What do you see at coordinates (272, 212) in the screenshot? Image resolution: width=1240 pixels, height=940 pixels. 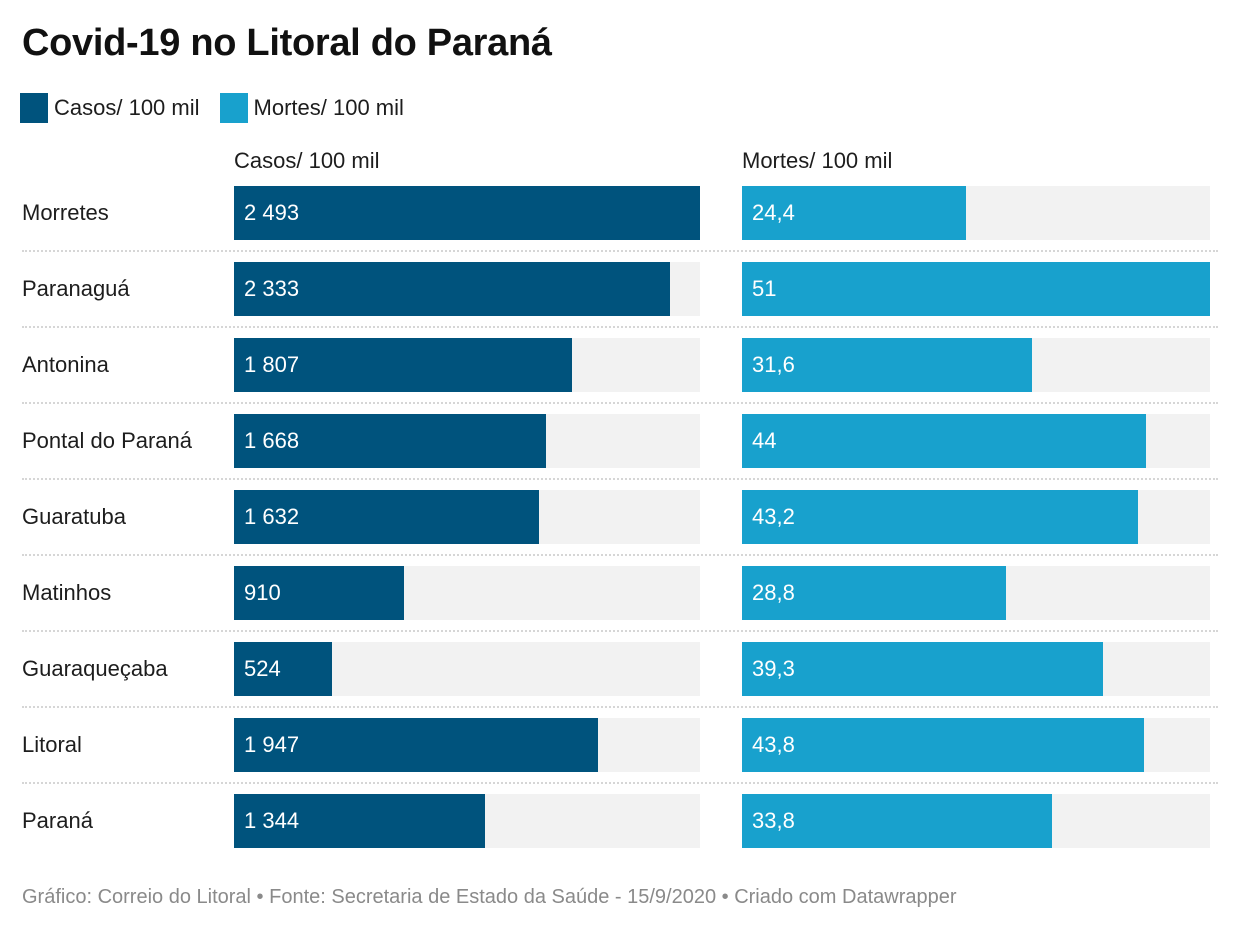 I see `cases-value-label: 2 493` at bounding box center [272, 212].